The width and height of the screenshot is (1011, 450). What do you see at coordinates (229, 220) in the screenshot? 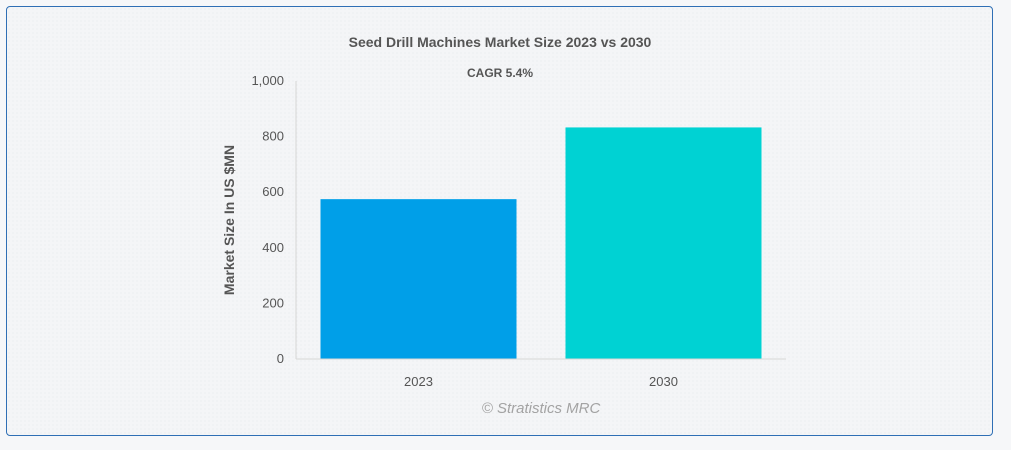
I see `y-axis-label: Market Size In US $MN` at bounding box center [229, 220].